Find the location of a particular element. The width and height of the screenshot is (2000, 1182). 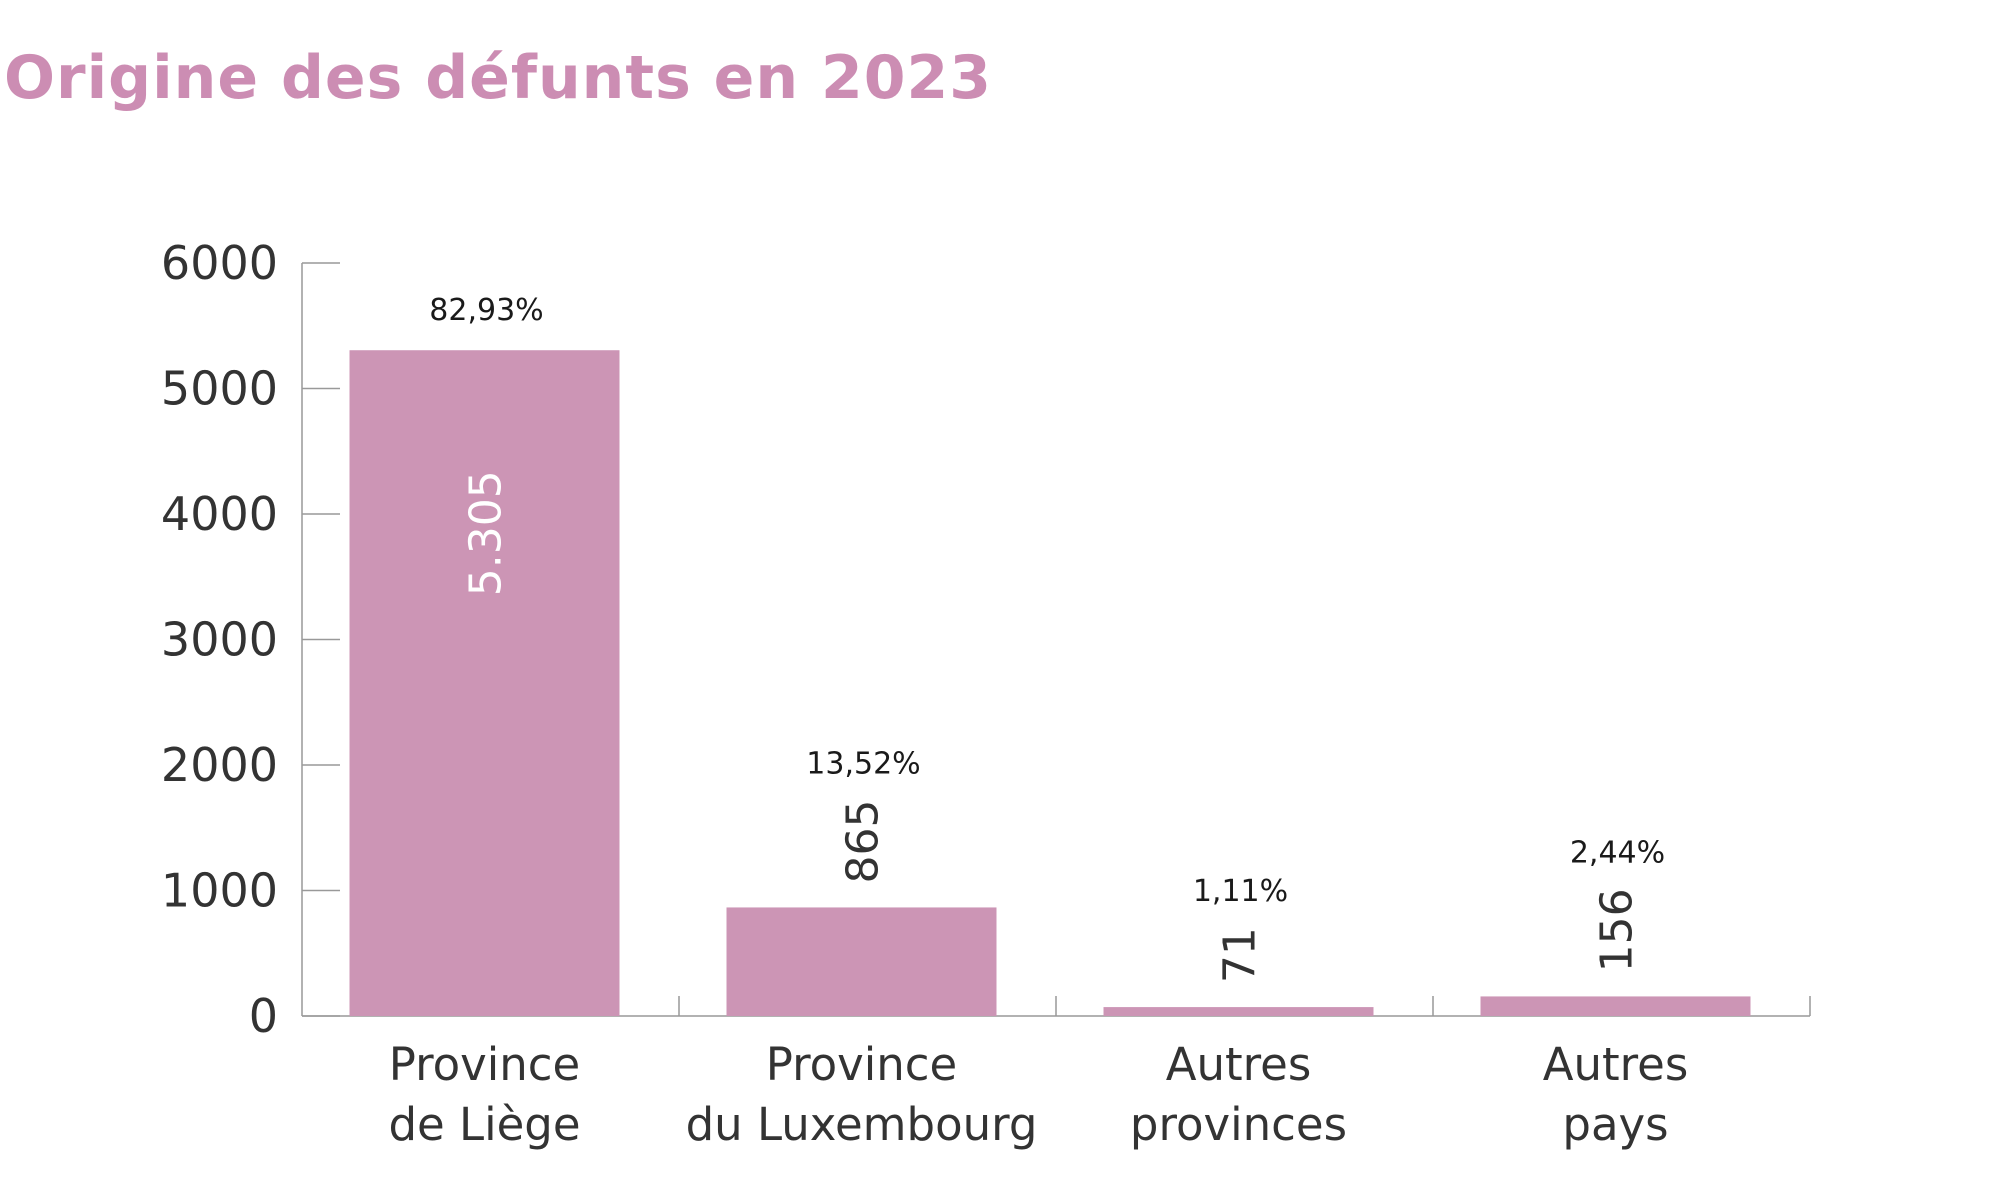

percent-label: 1,11% is located at coordinates (1240, 891).